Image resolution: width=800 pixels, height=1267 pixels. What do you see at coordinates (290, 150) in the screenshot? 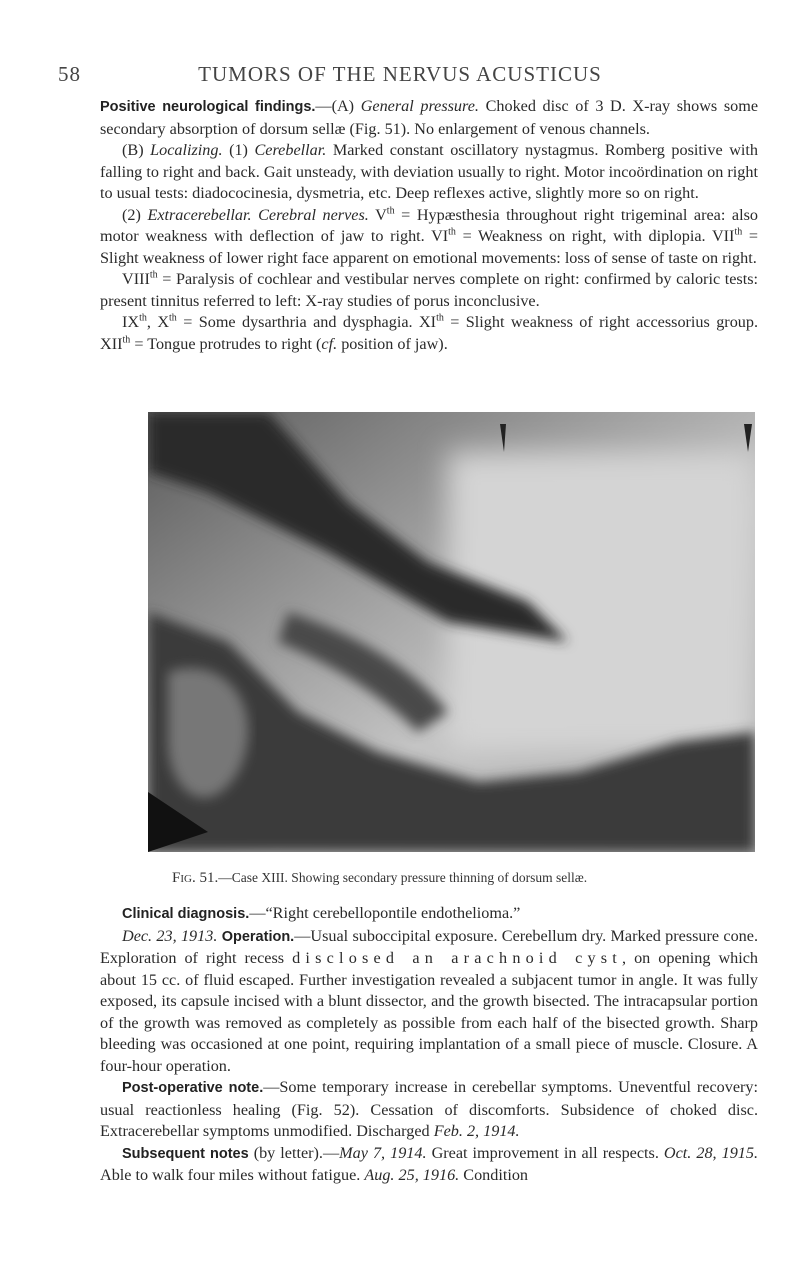
I see `text: Cerebellar.` at bounding box center [290, 150].